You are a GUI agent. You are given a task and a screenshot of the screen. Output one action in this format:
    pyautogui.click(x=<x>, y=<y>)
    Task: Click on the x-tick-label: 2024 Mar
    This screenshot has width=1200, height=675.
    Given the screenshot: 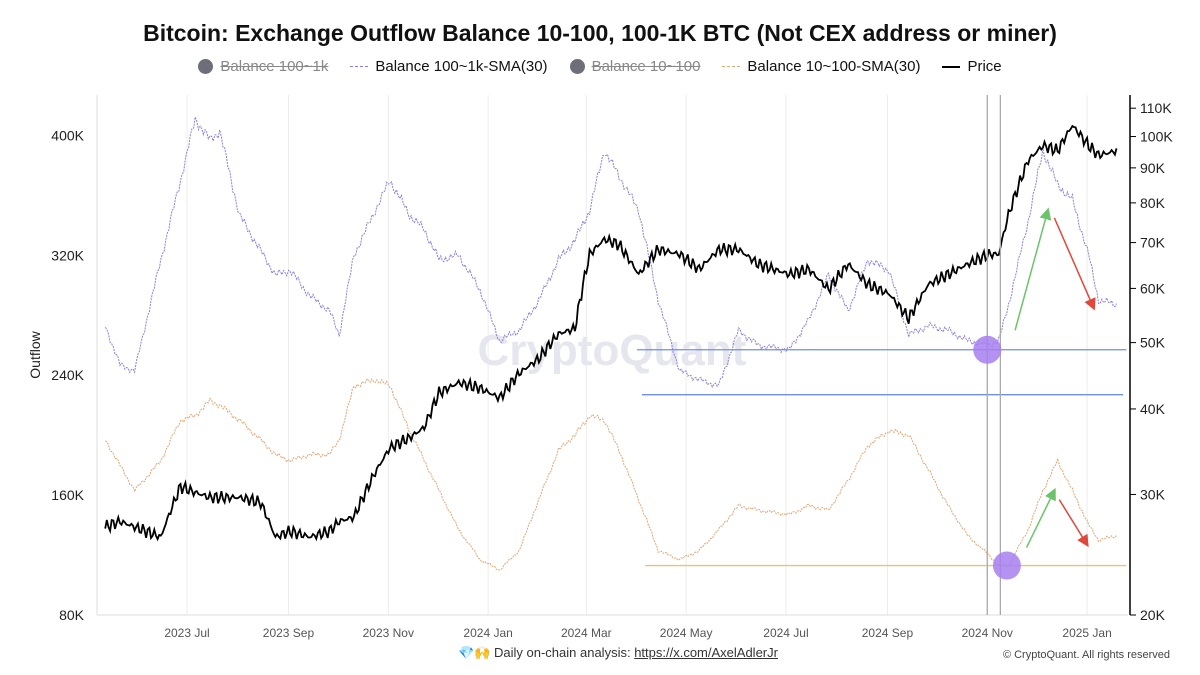 What is the action you would take?
    pyautogui.click(x=586, y=633)
    